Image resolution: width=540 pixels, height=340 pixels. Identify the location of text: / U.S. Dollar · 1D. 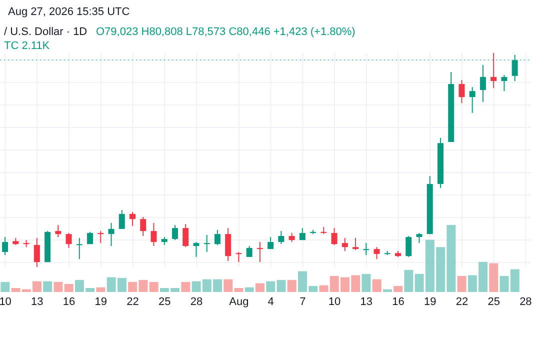
(46, 32).